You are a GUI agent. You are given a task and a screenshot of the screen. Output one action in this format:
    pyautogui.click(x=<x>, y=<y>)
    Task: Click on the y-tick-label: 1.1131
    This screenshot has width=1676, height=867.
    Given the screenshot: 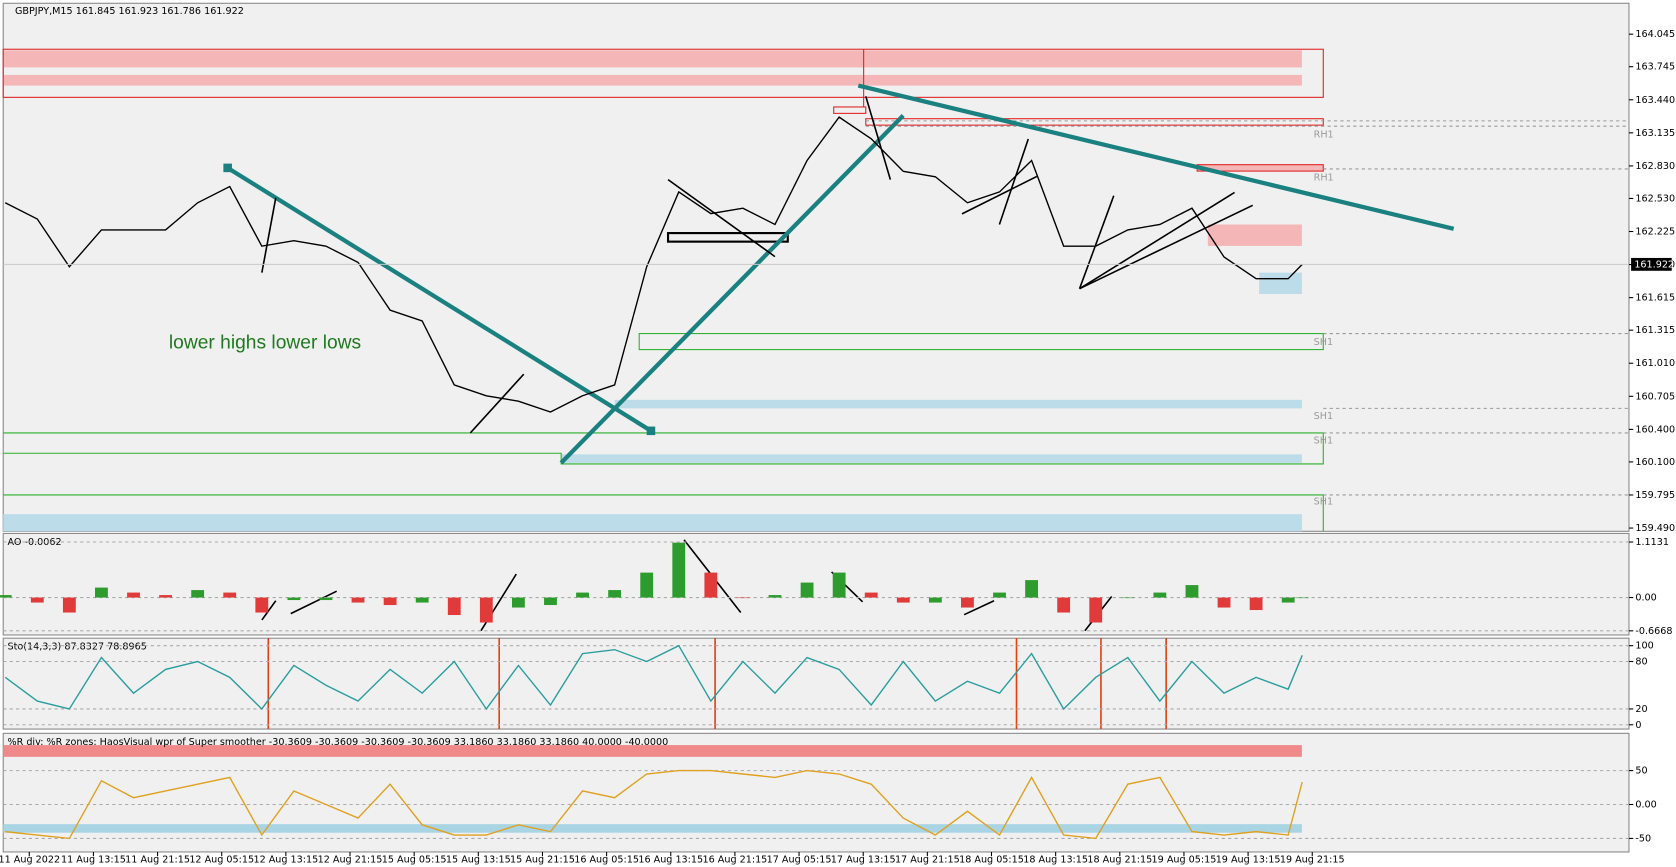 What is the action you would take?
    pyautogui.click(x=1652, y=542)
    